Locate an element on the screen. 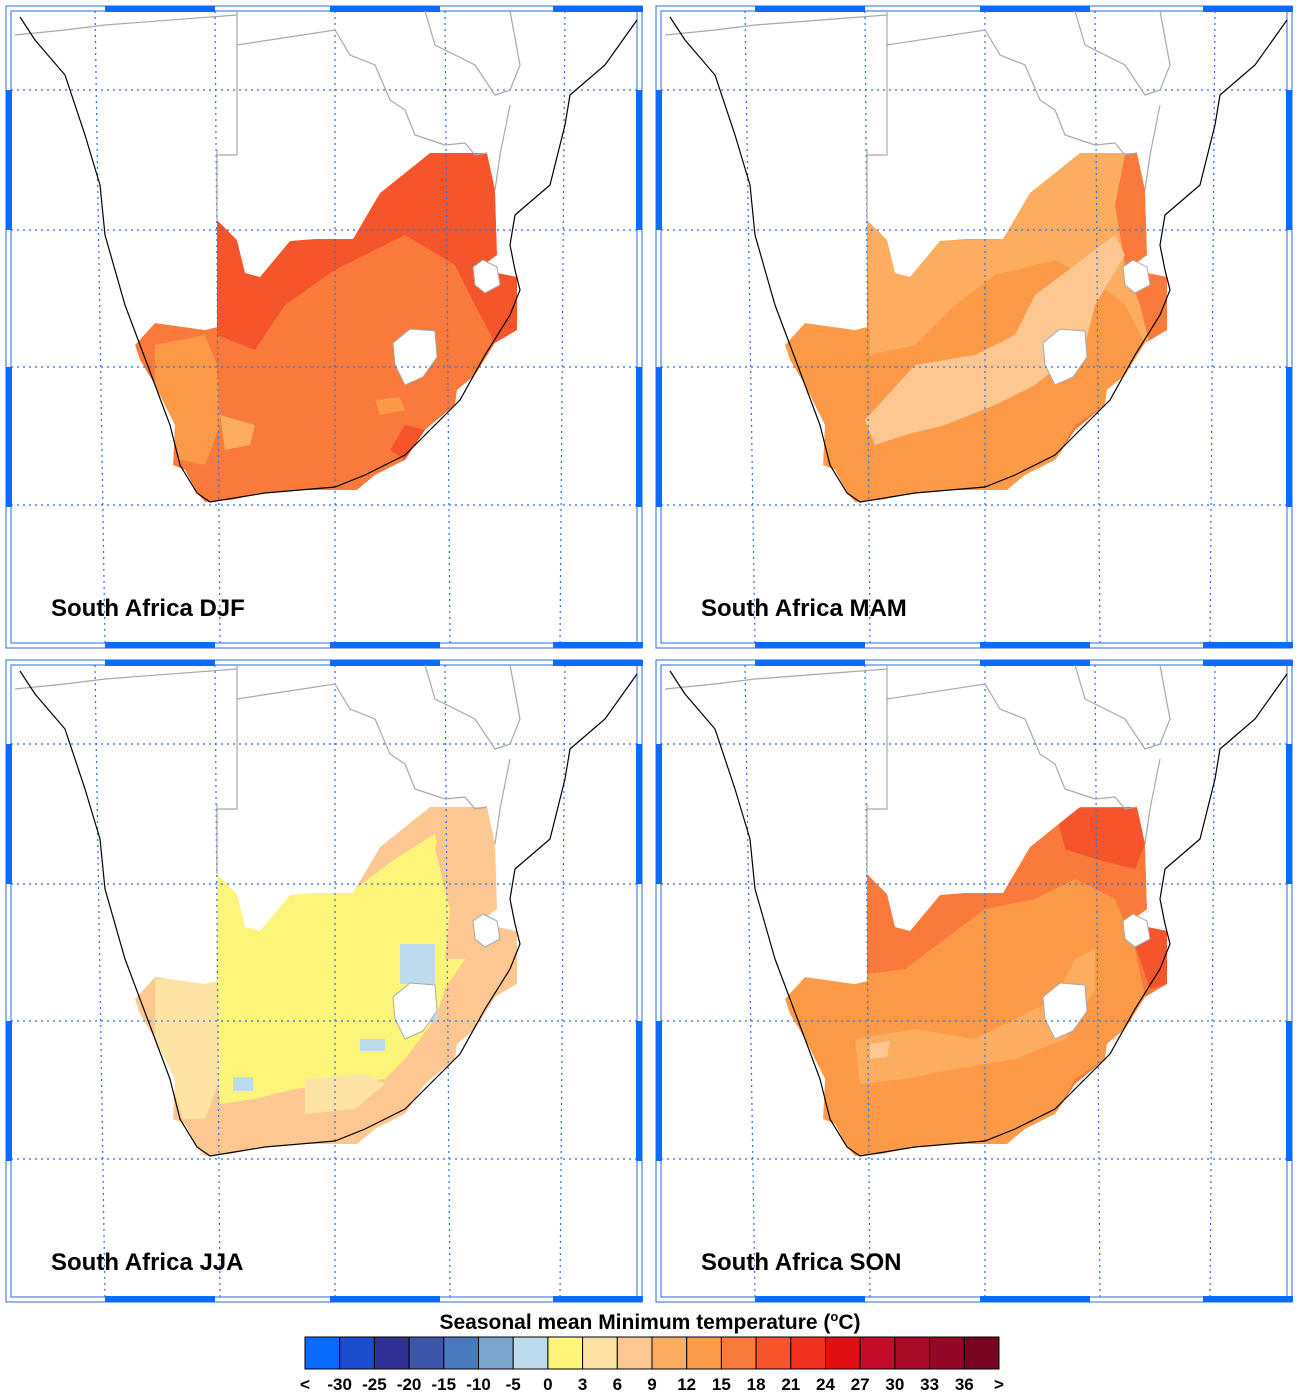 The image size is (1300, 1396). legend-unit-tail: C) is located at coordinates (849, 1322).